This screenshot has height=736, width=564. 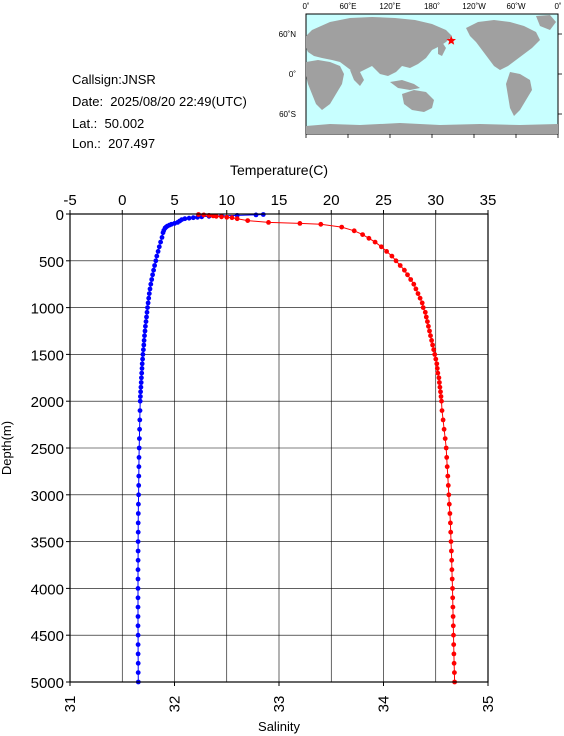 I want to click on temperature-tick-label: 5, so click(x=174, y=200).